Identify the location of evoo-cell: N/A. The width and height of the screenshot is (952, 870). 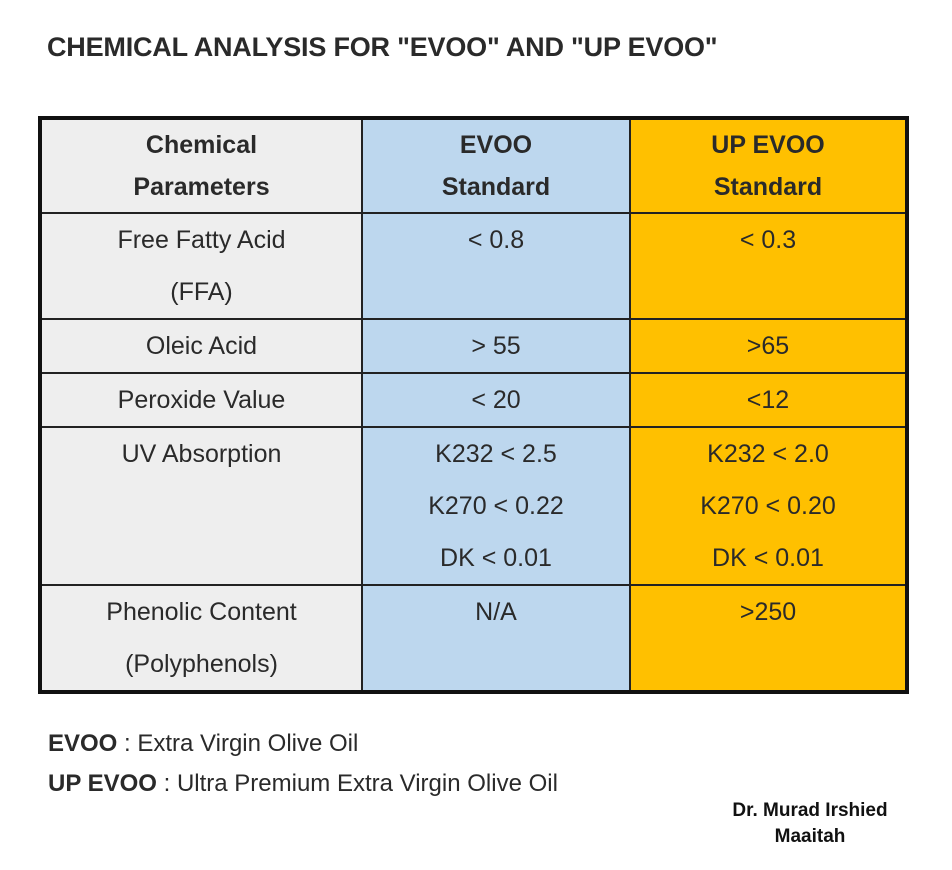
(496, 638).